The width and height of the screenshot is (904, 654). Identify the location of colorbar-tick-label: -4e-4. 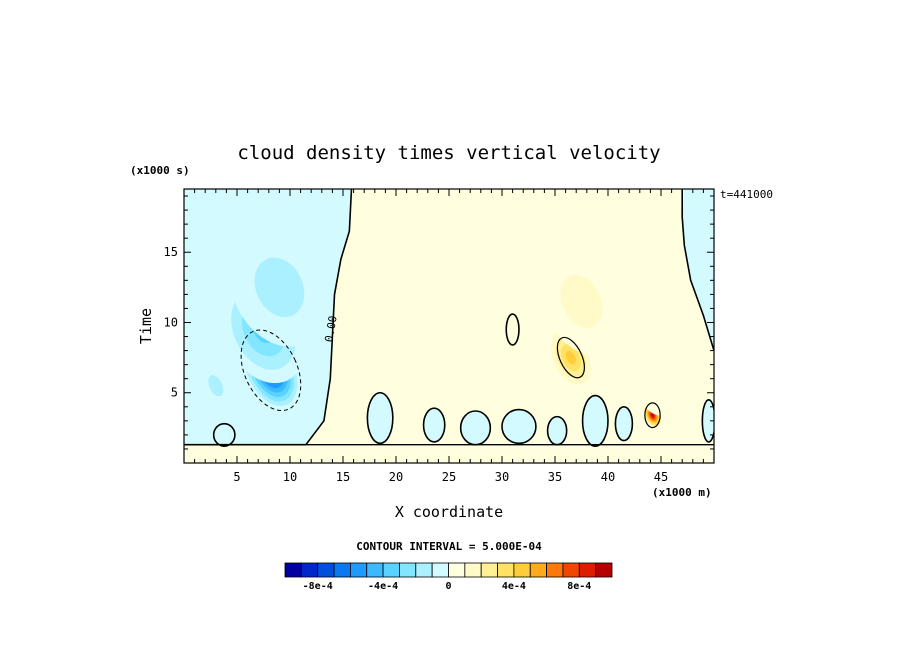
(383, 586).